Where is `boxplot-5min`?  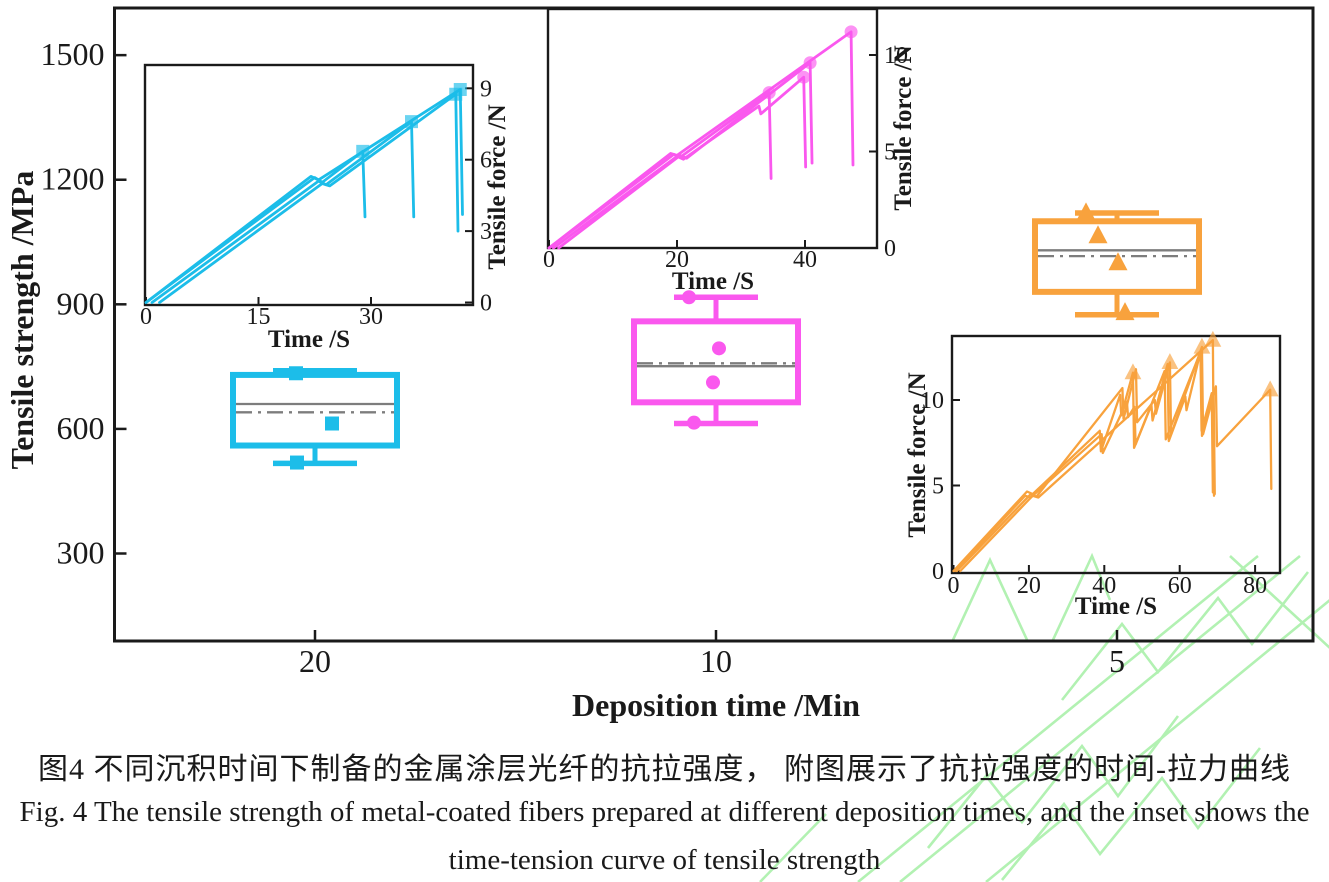 boxplot-5min is located at coordinates (1117, 261).